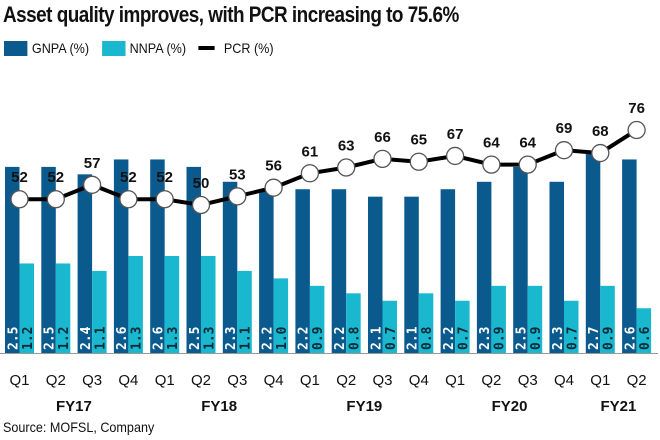 Image resolution: width=660 pixels, height=440 pixels. I want to click on fiscal-year-label: FY20, so click(510, 406).